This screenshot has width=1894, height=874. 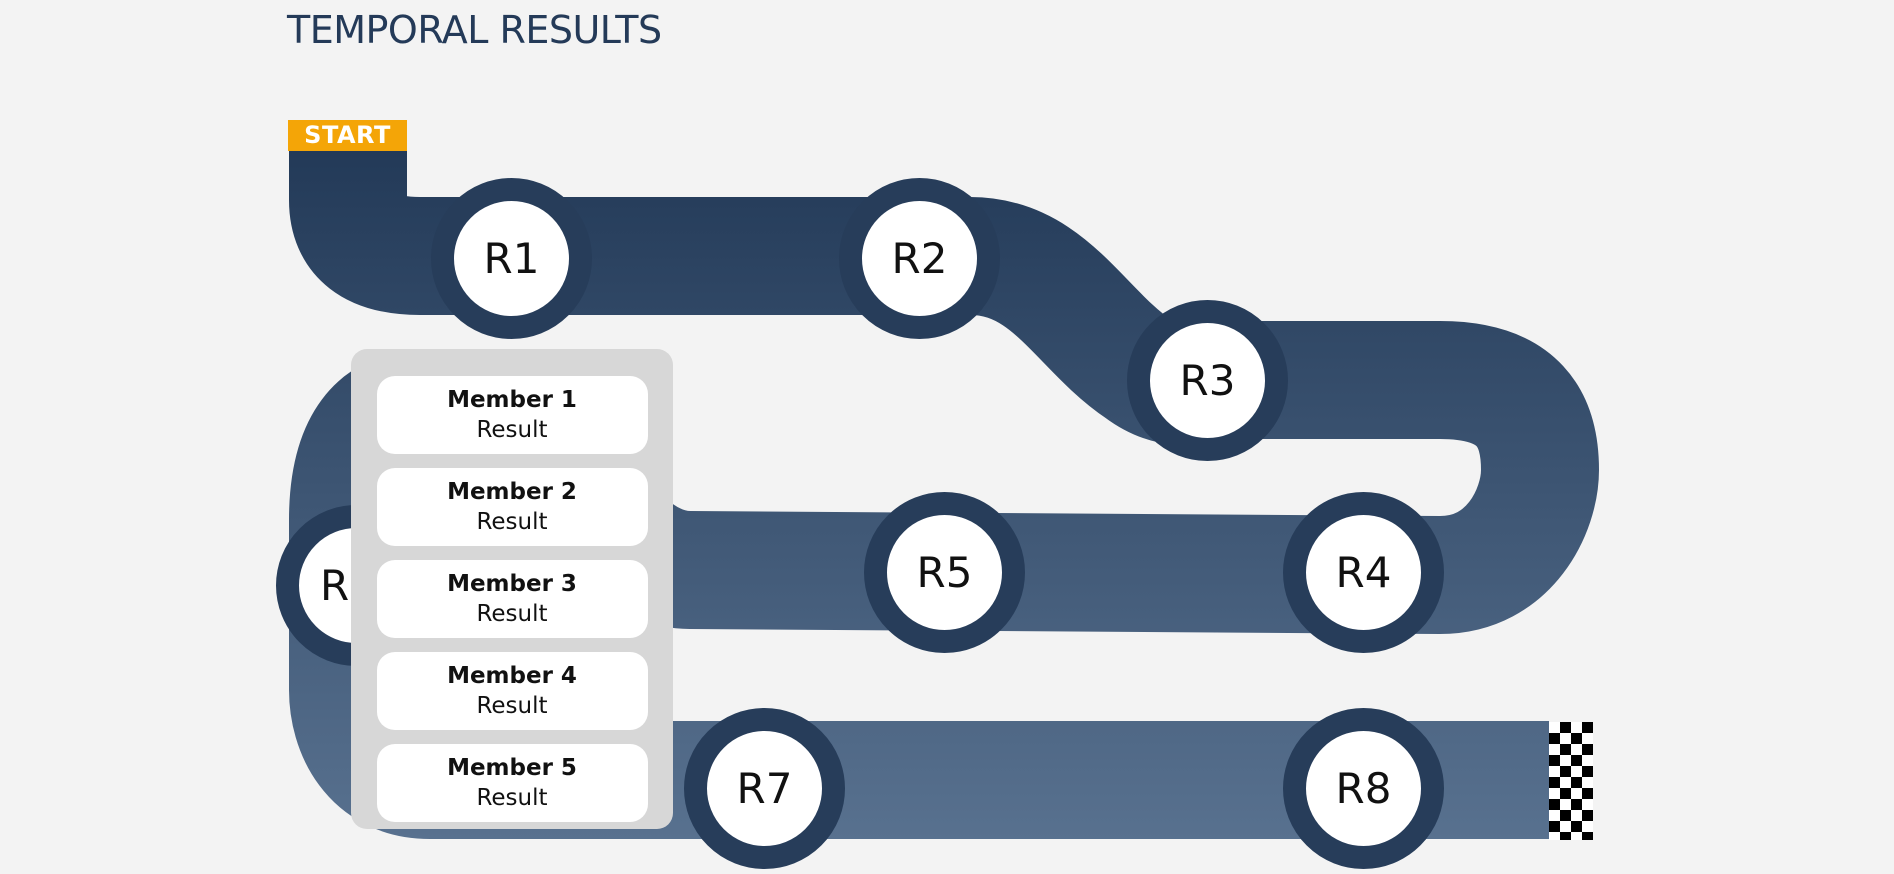 What do you see at coordinates (512, 768) in the screenshot?
I see `member-name: Member 5` at bounding box center [512, 768].